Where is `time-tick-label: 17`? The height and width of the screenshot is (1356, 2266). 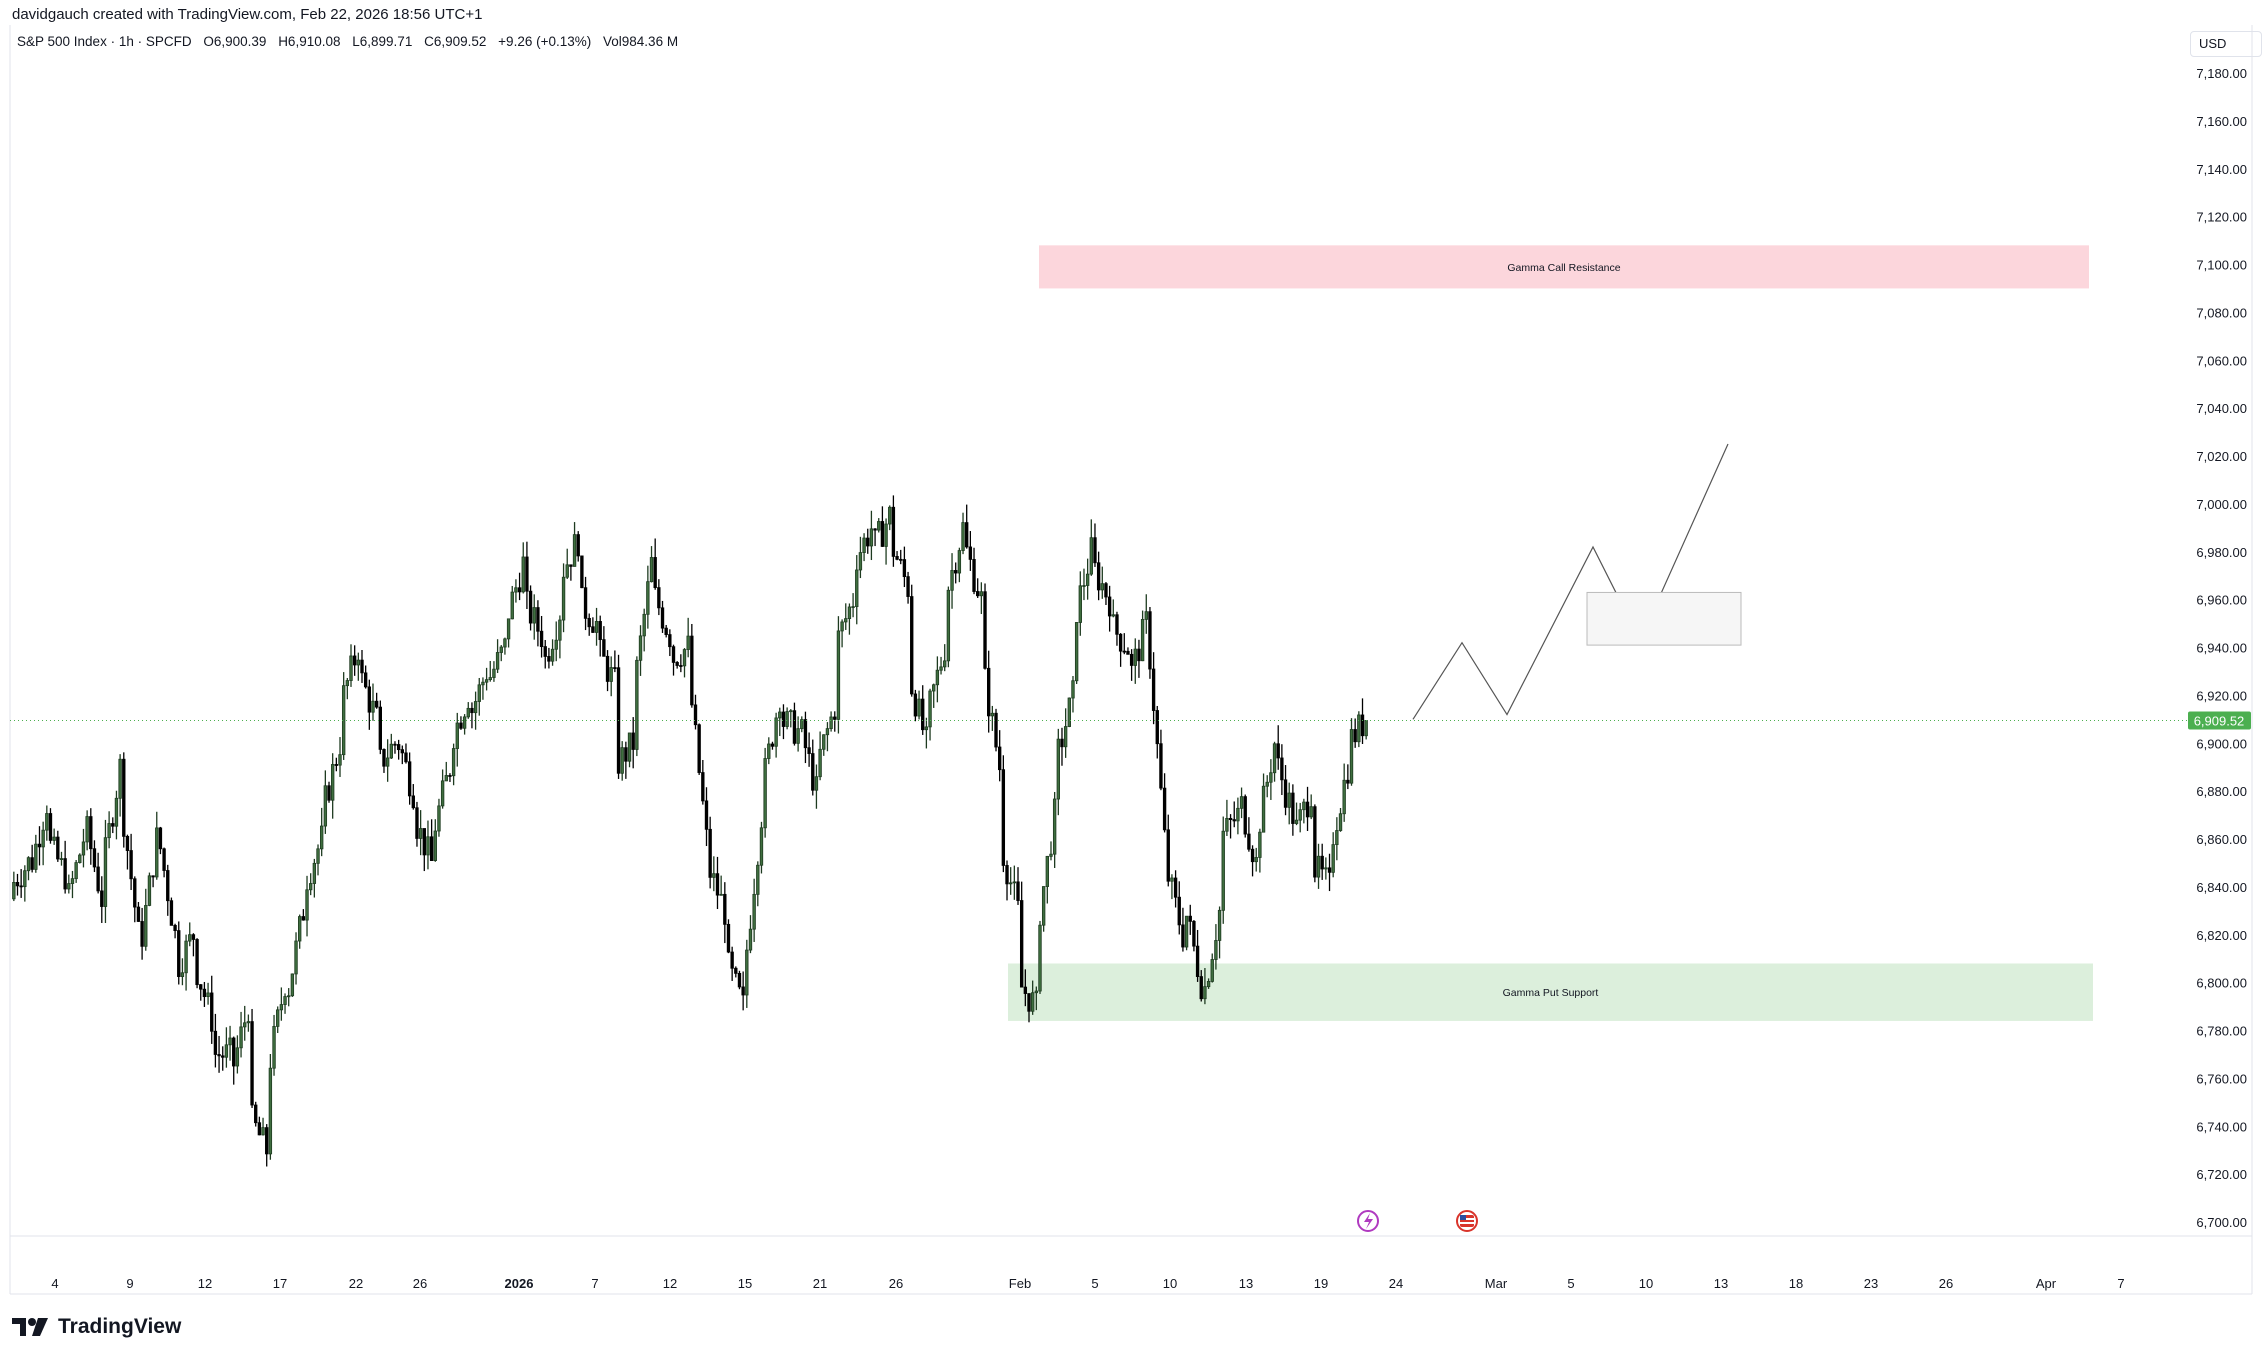 time-tick-label: 17 is located at coordinates (280, 1283).